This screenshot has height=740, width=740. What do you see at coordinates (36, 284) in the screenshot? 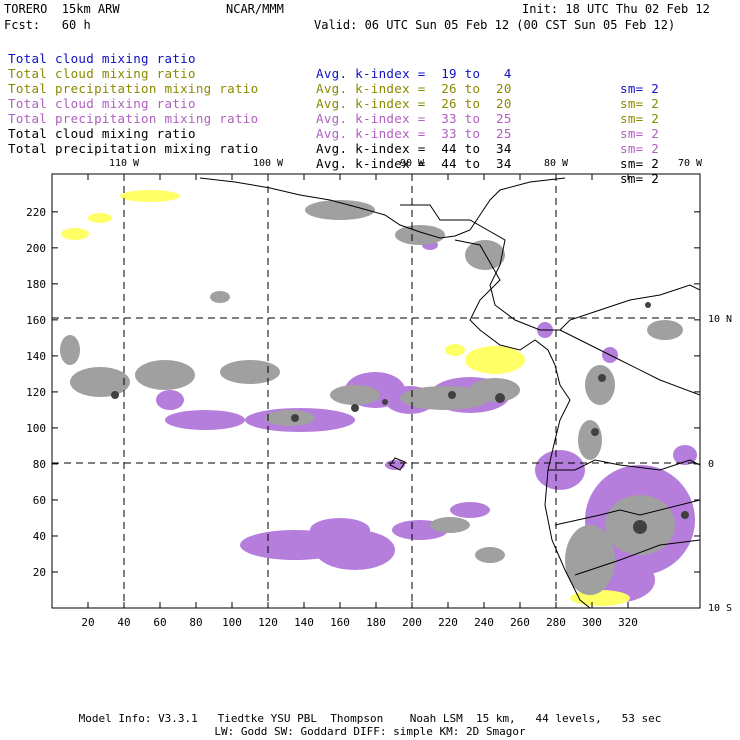
I see `y-tick-label: 180` at bounding box center [36, 284].